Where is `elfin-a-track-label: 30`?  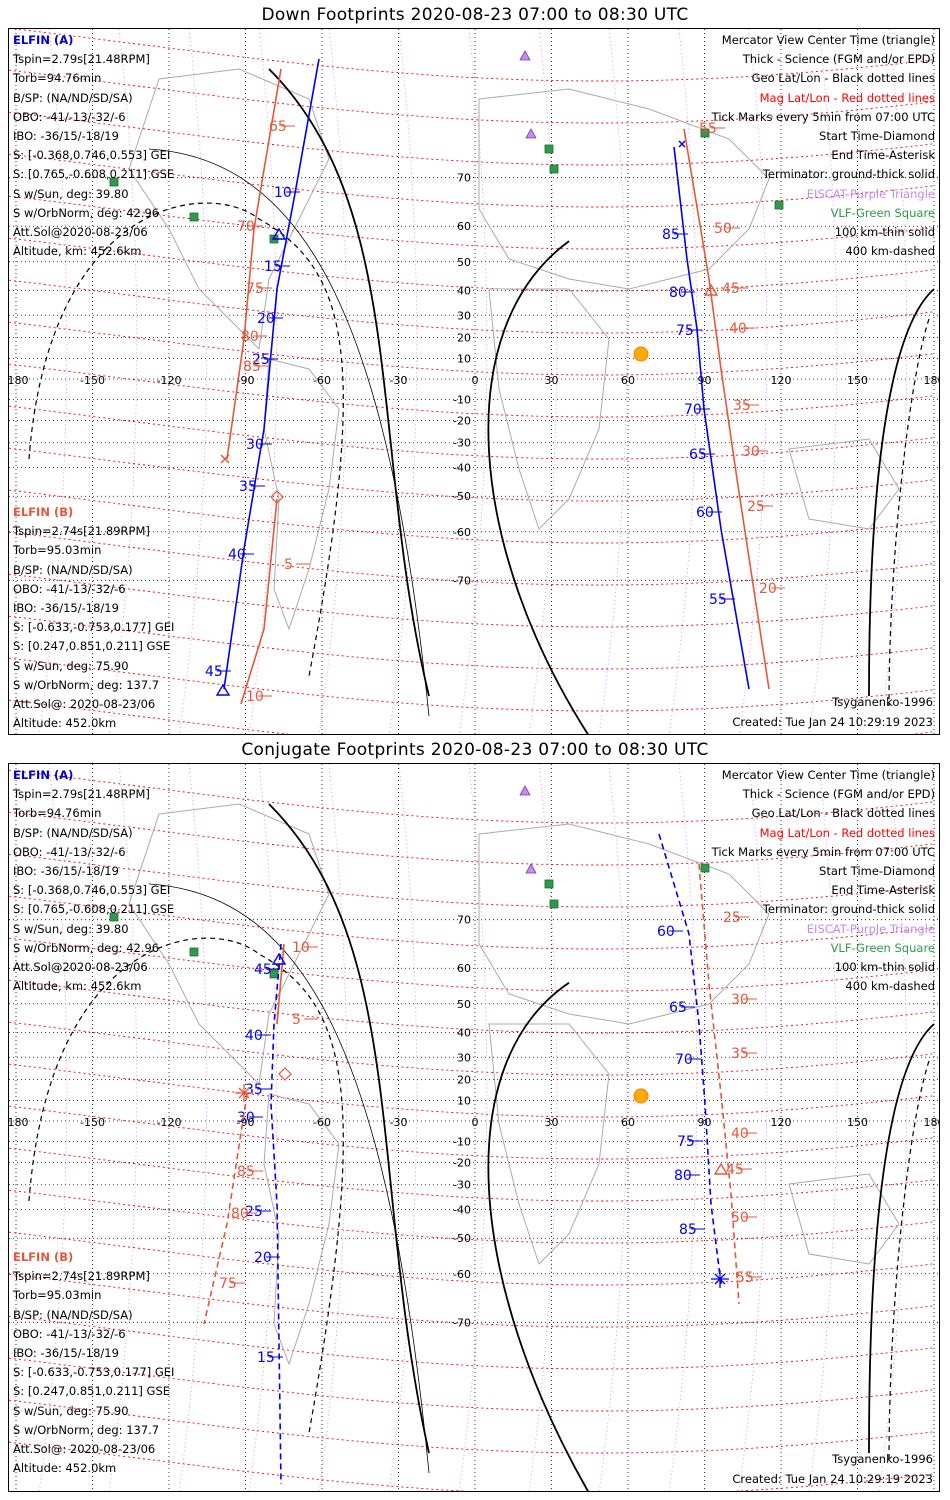 elfin-a-track-label: 30 is located at coordinates (255, 445).